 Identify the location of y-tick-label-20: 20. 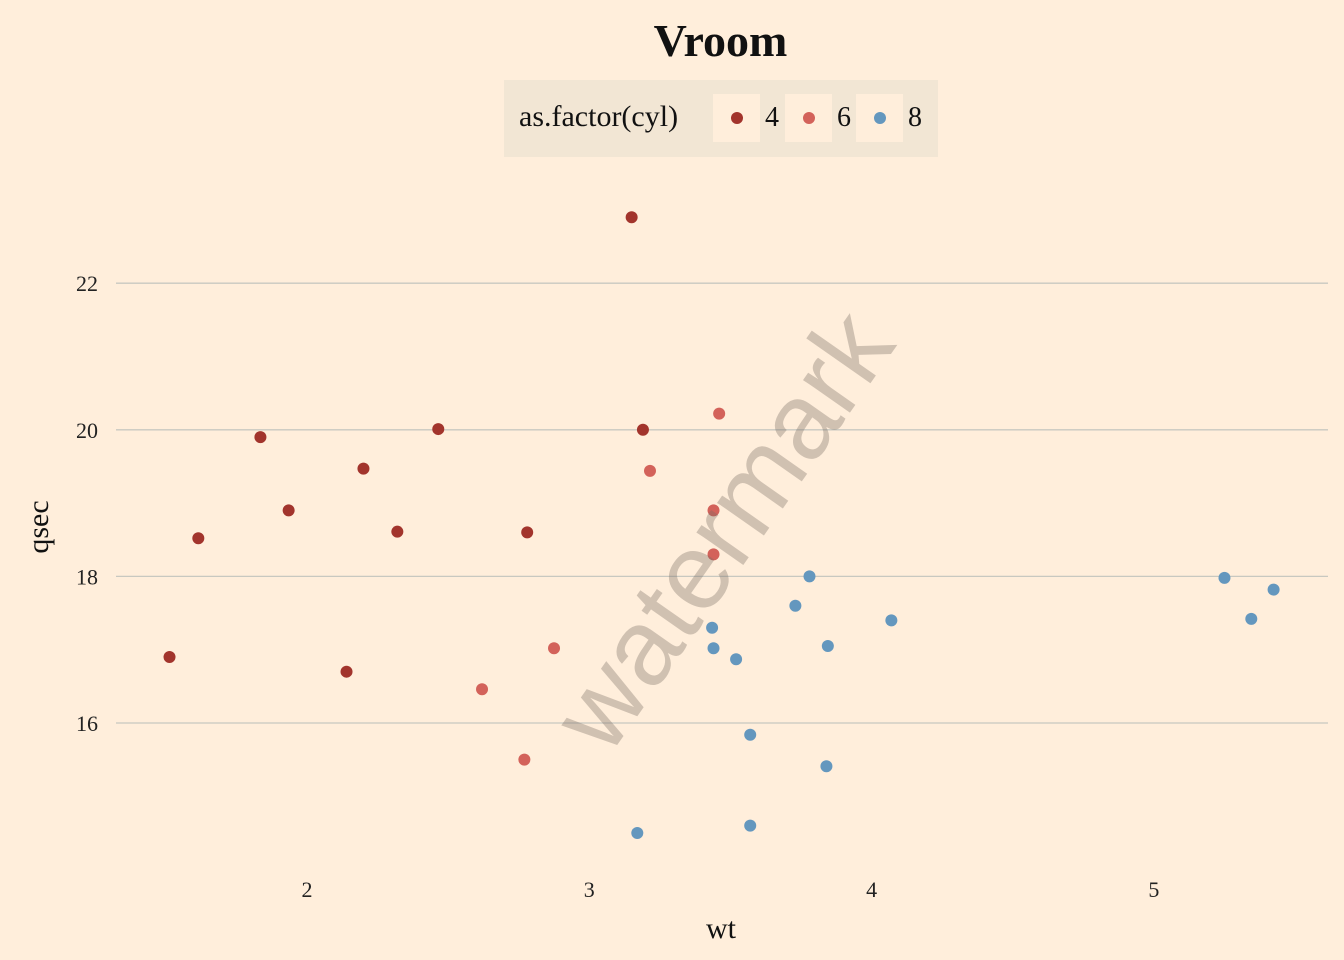
(87, 430).